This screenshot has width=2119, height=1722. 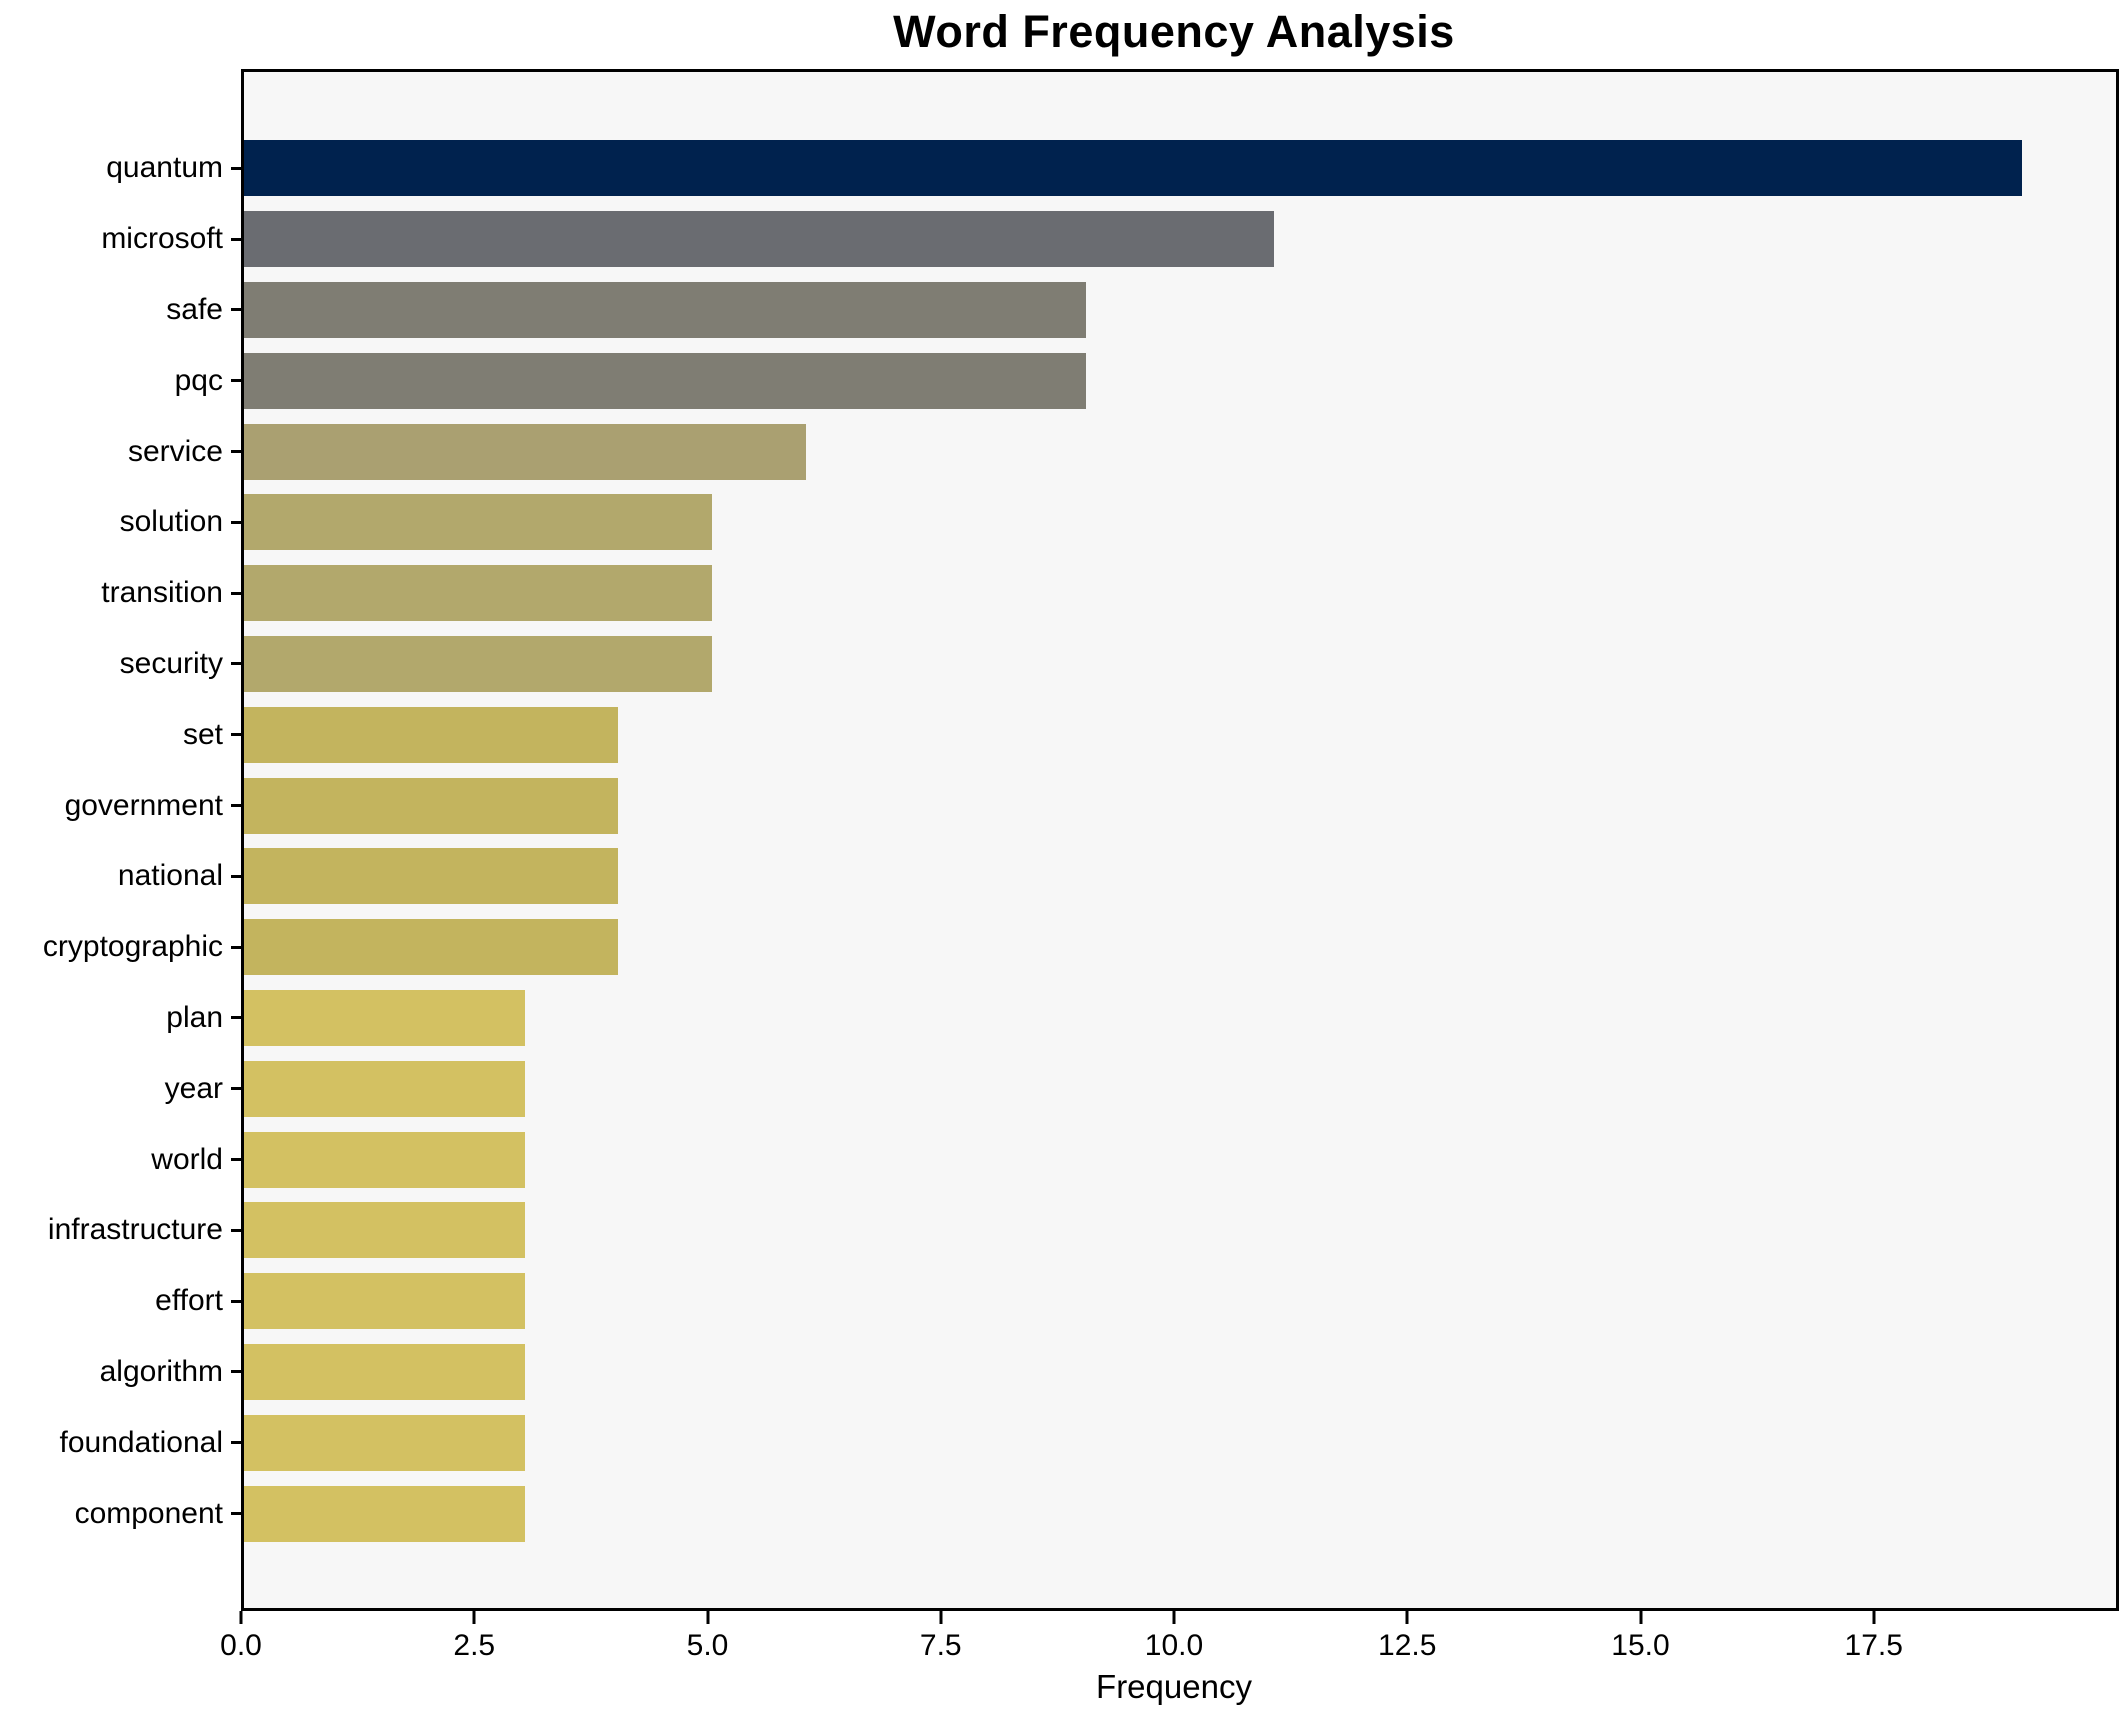 What do you see at coordinates (940, 1645) in the screenshot?
I see `x-tick-label: 7.5` at bounding box center [940, 1645].